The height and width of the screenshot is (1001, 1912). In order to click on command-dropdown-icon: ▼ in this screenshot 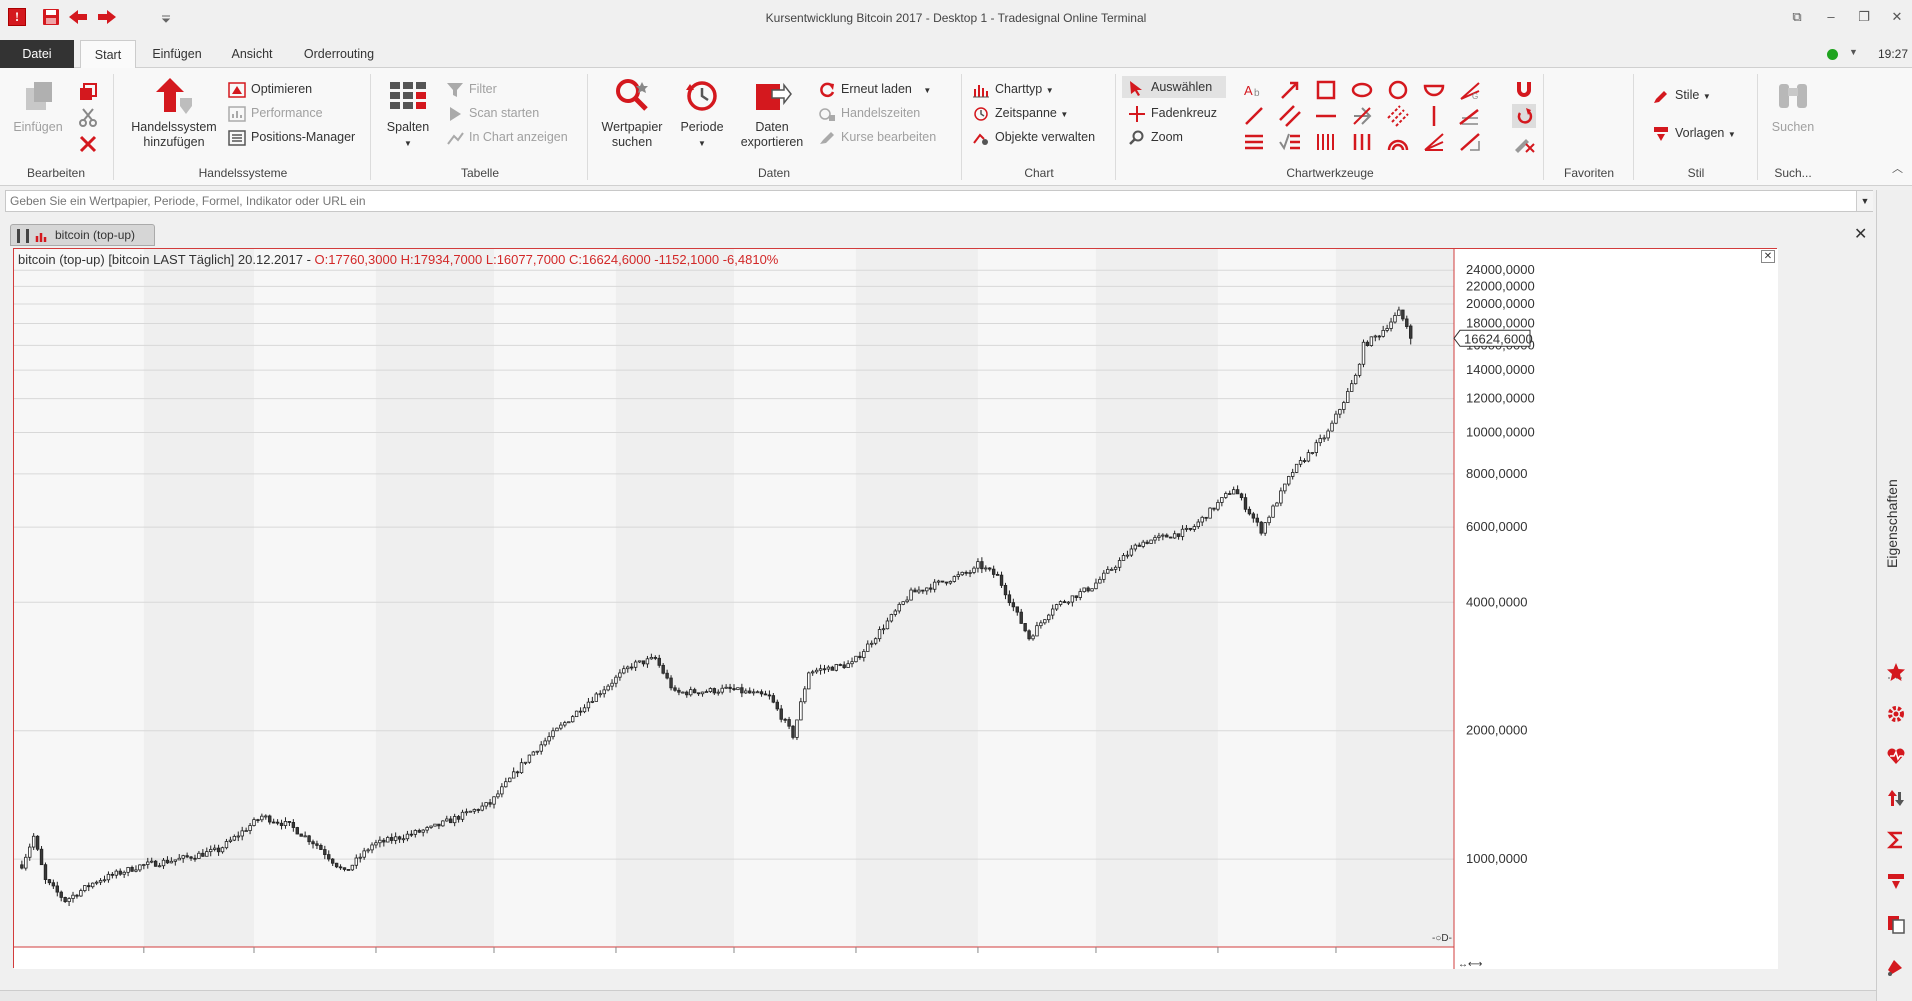, I will do `click(1864, 201)`.